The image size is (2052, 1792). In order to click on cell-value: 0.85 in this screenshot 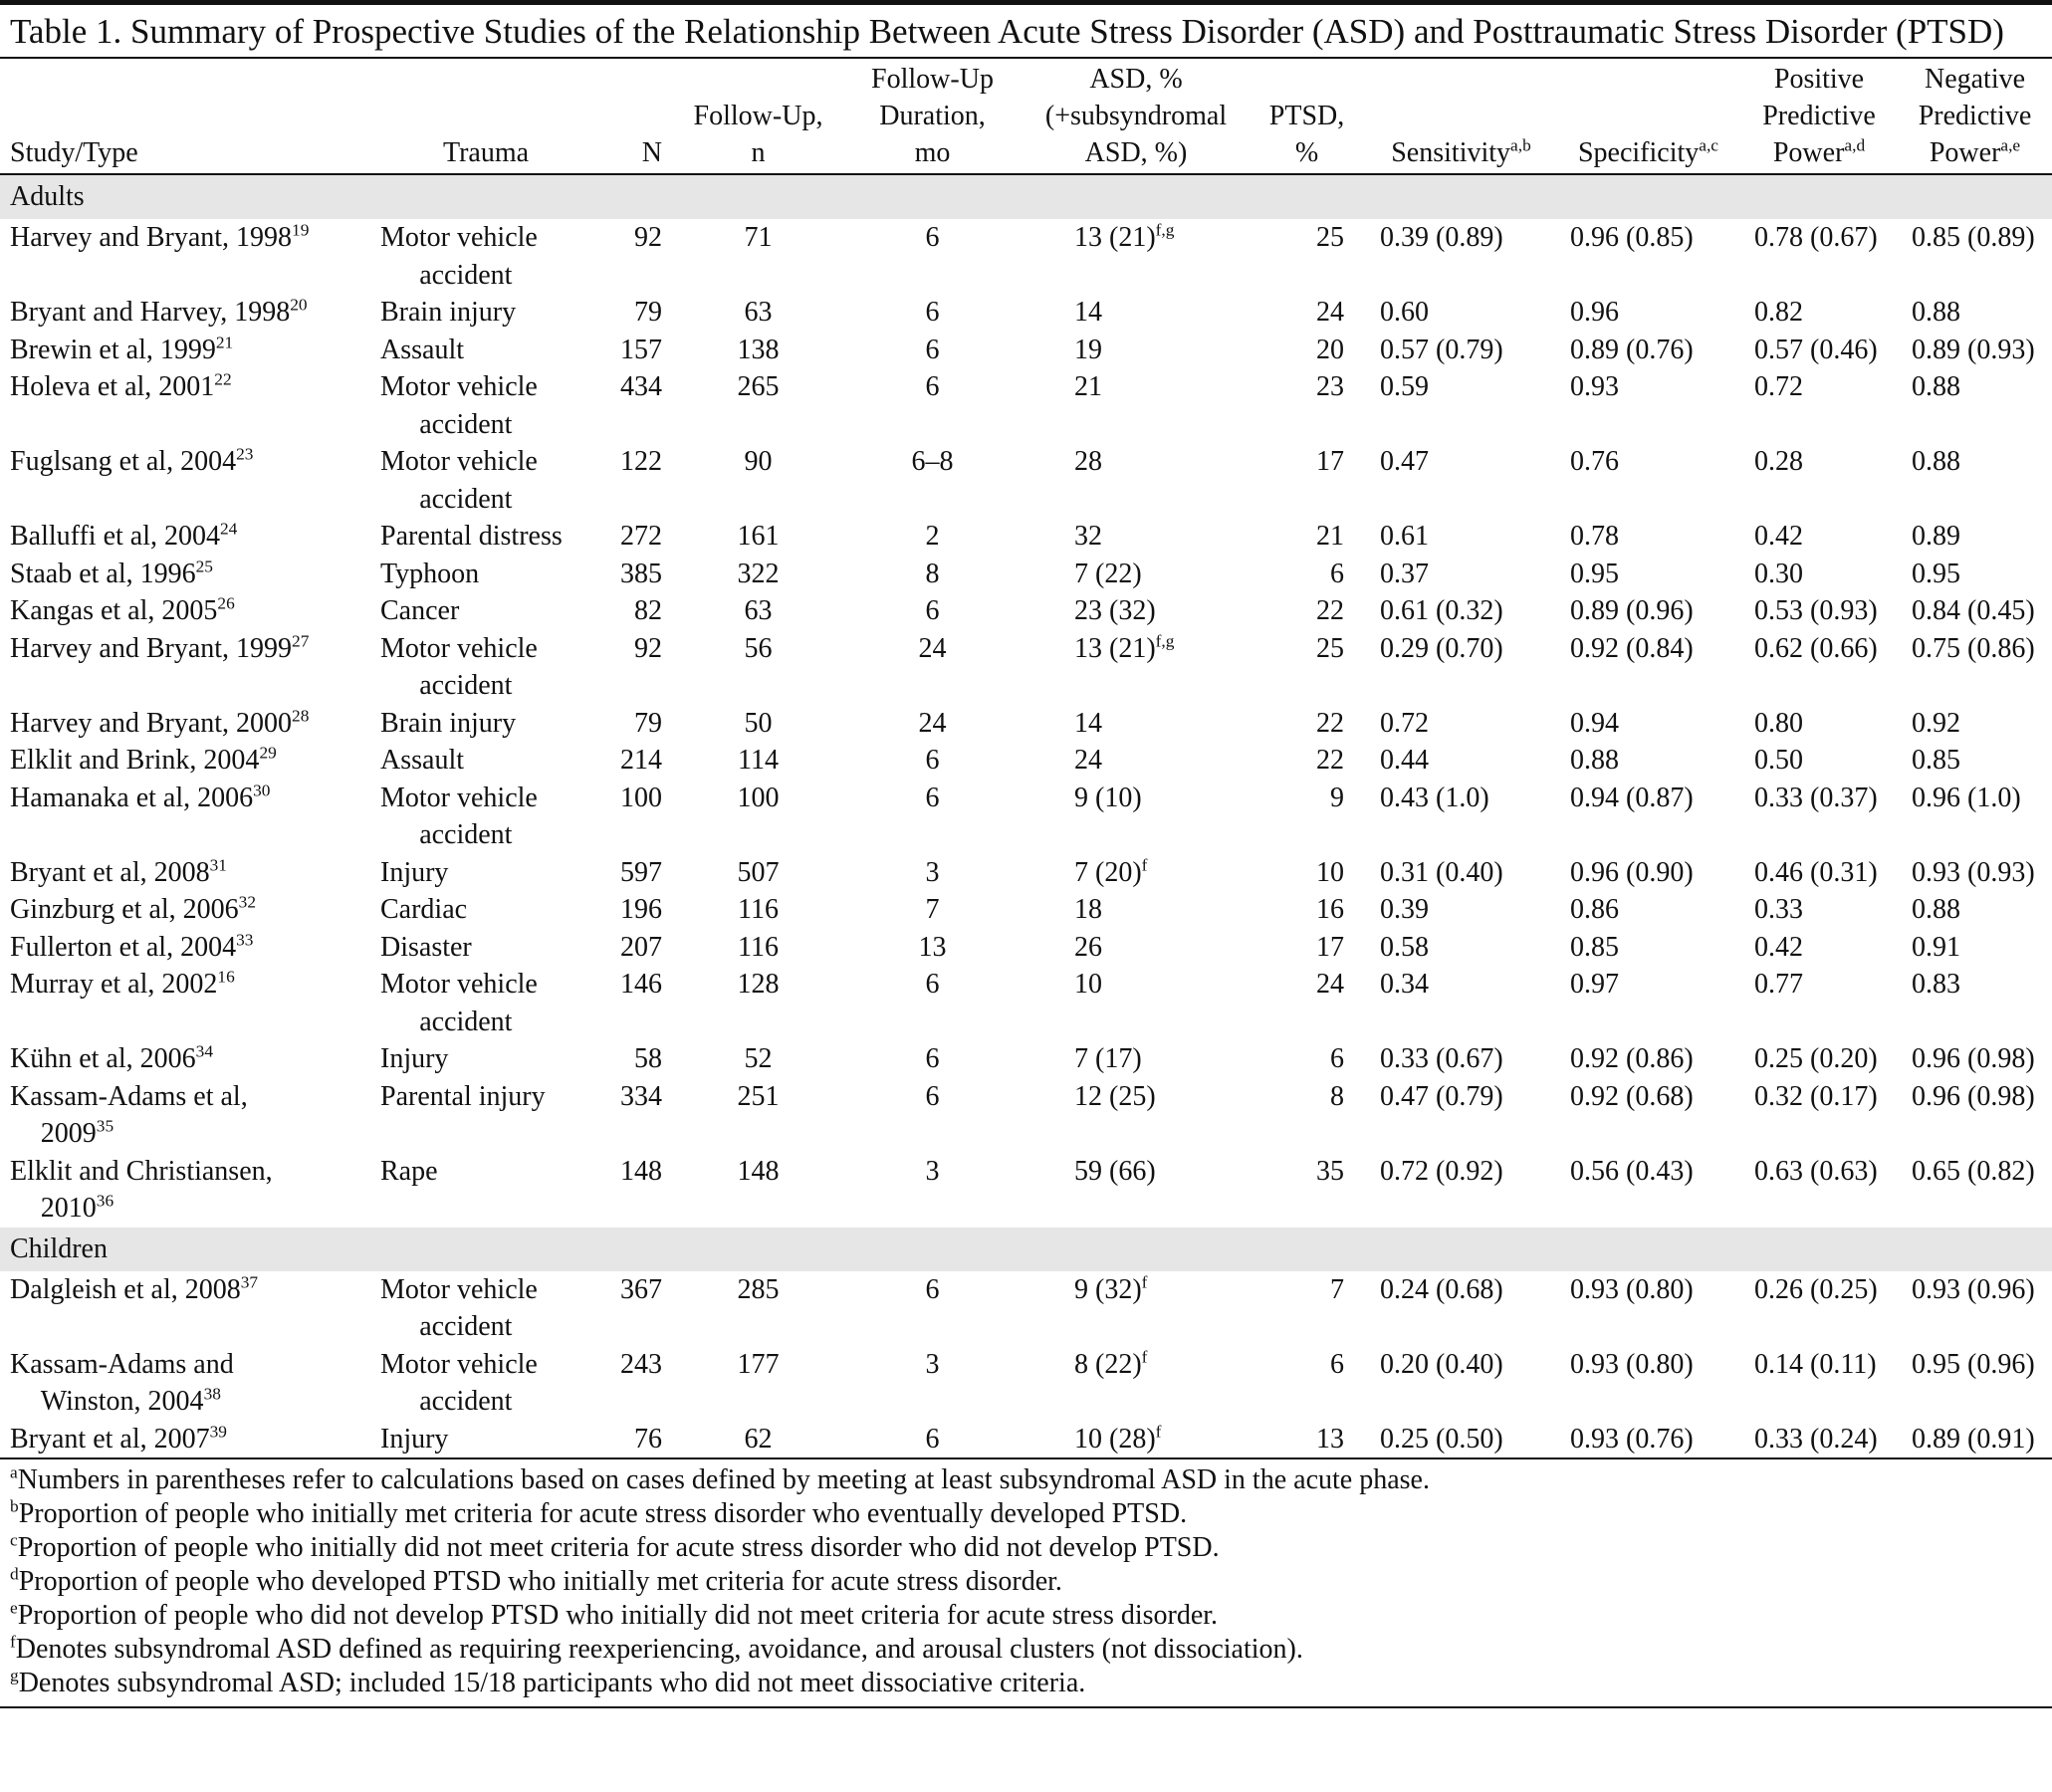, I will do `click(1936, 760)`.